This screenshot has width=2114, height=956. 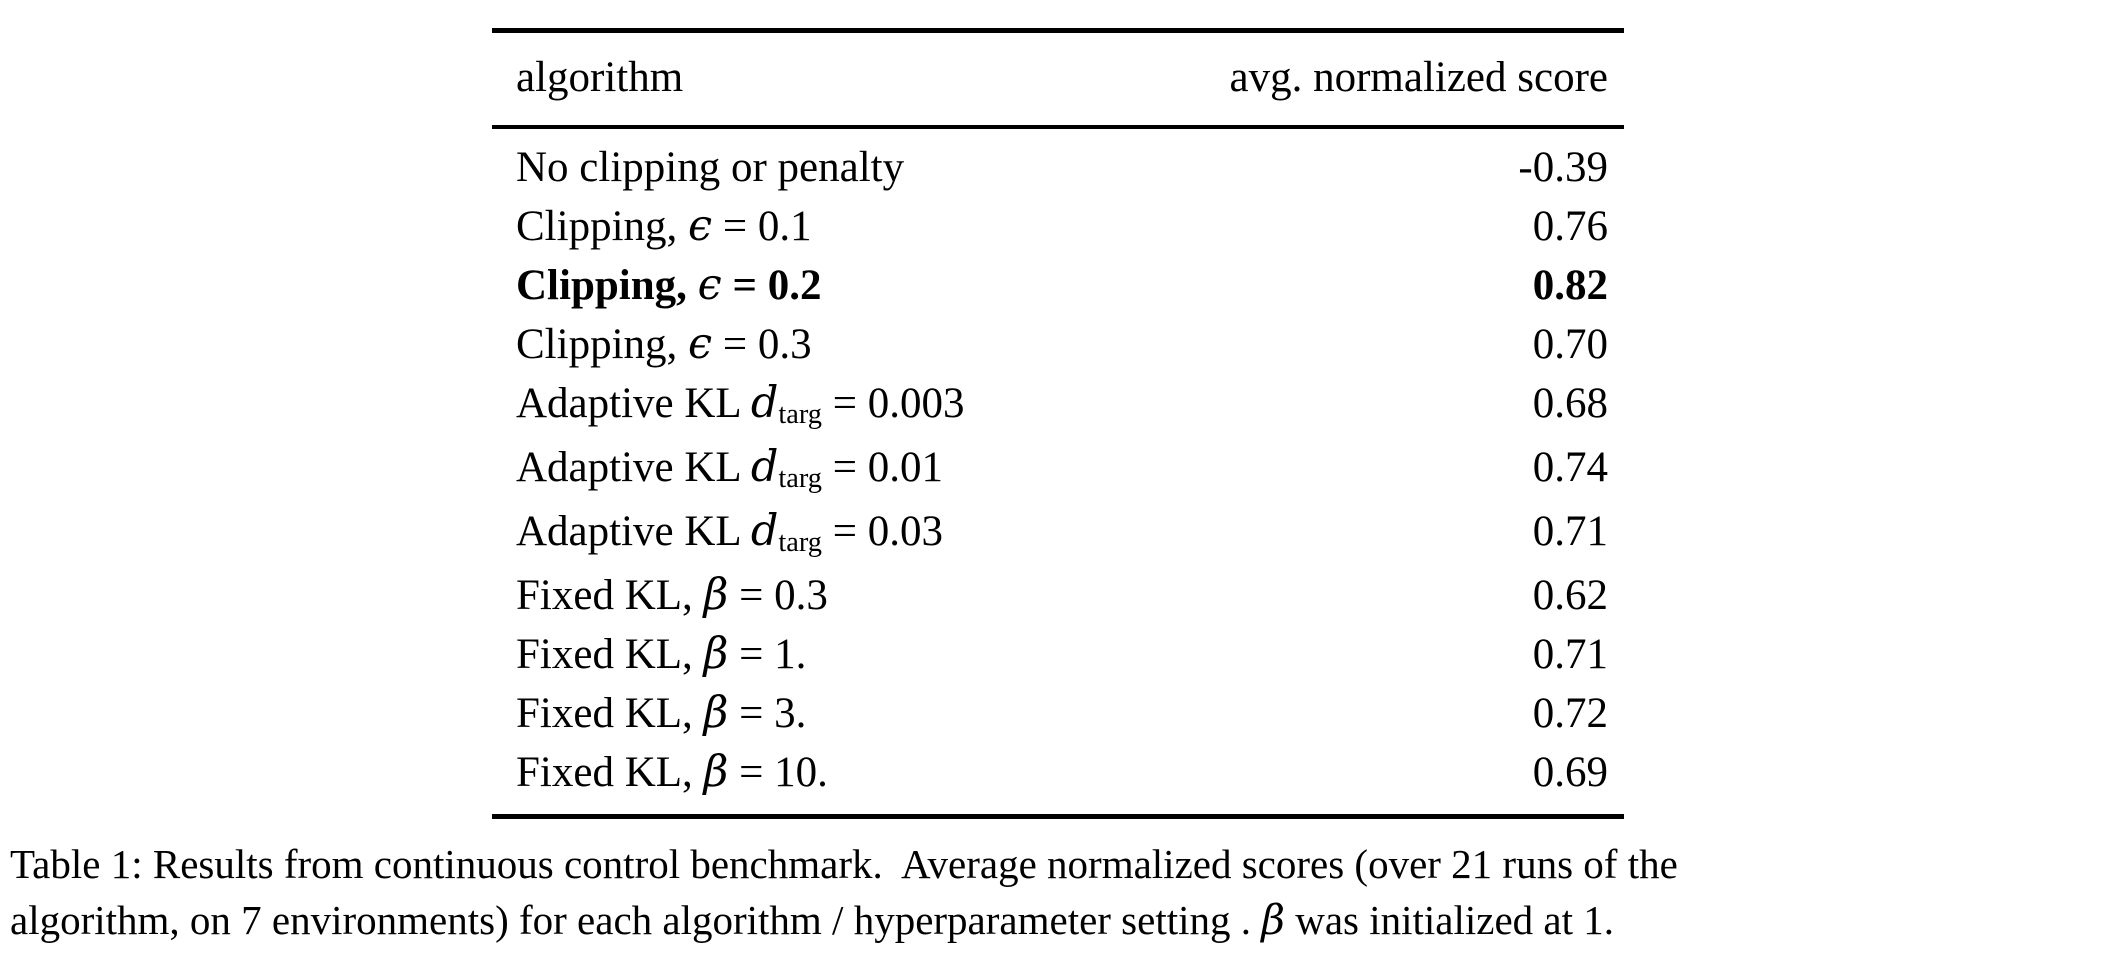 I want to click on algorithm-cell-text: = 1., so click(x=767, y=654).